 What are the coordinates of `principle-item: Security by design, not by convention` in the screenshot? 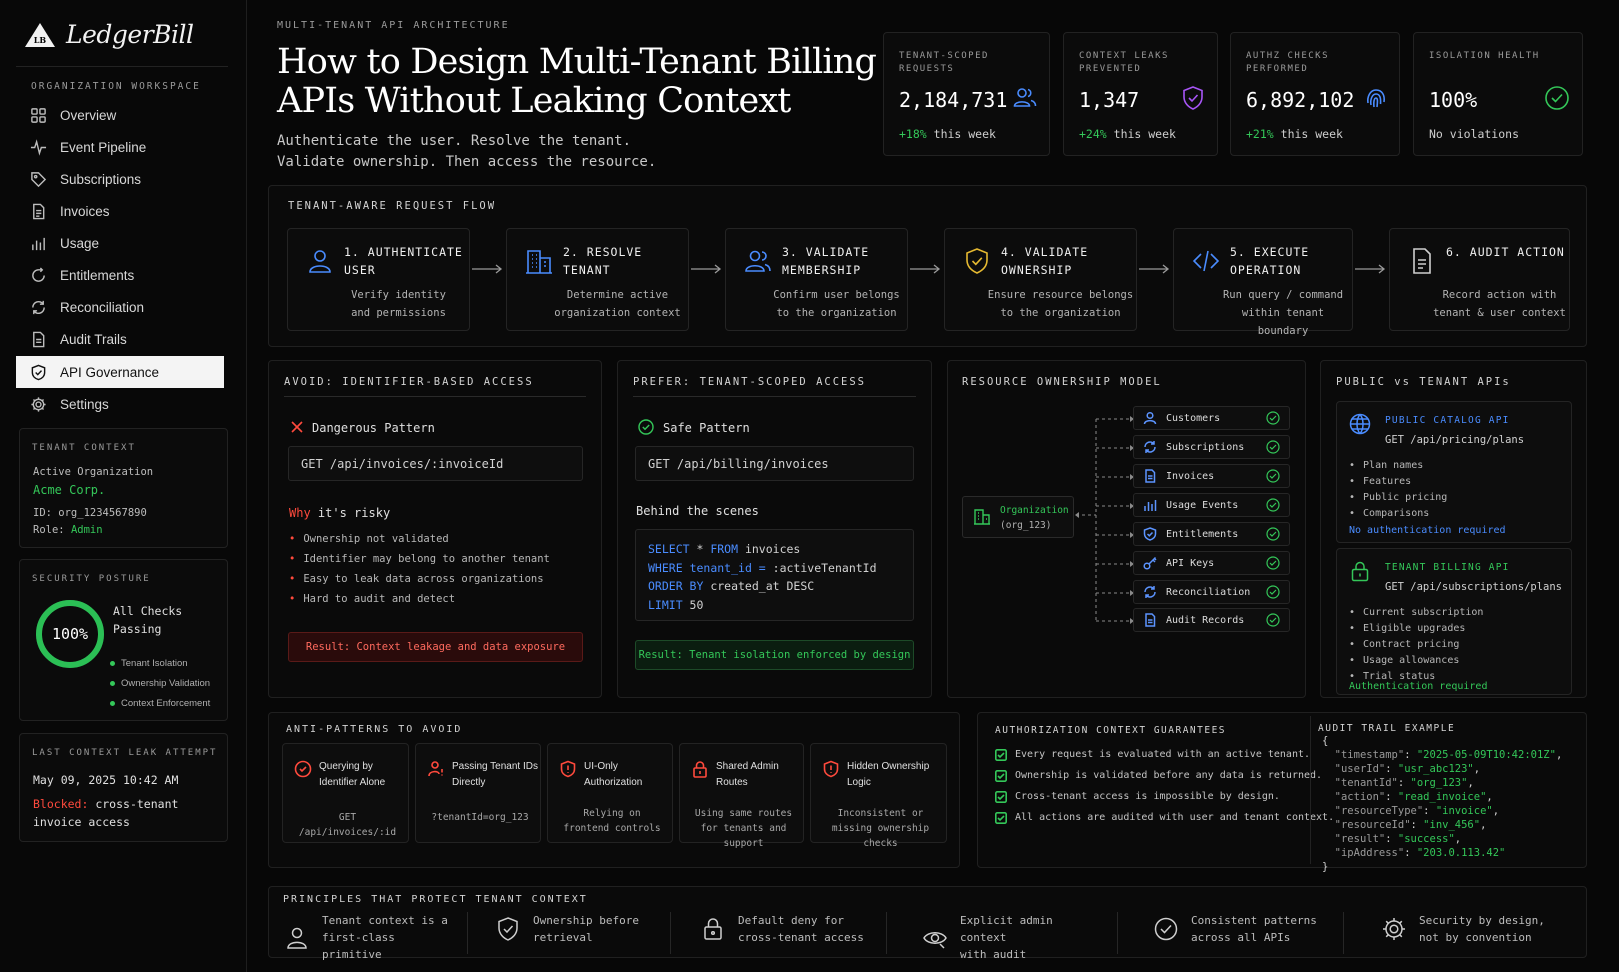 It's located at (1470, 929).